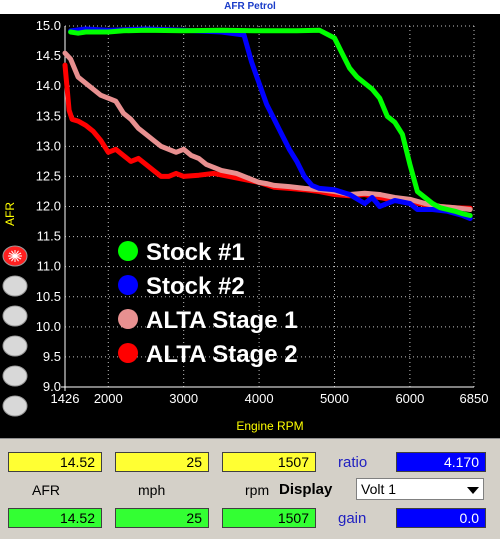  Describe the element at coordinates (334, 398) in the screenshot. I see `x-tick-label: 5000` at that location.